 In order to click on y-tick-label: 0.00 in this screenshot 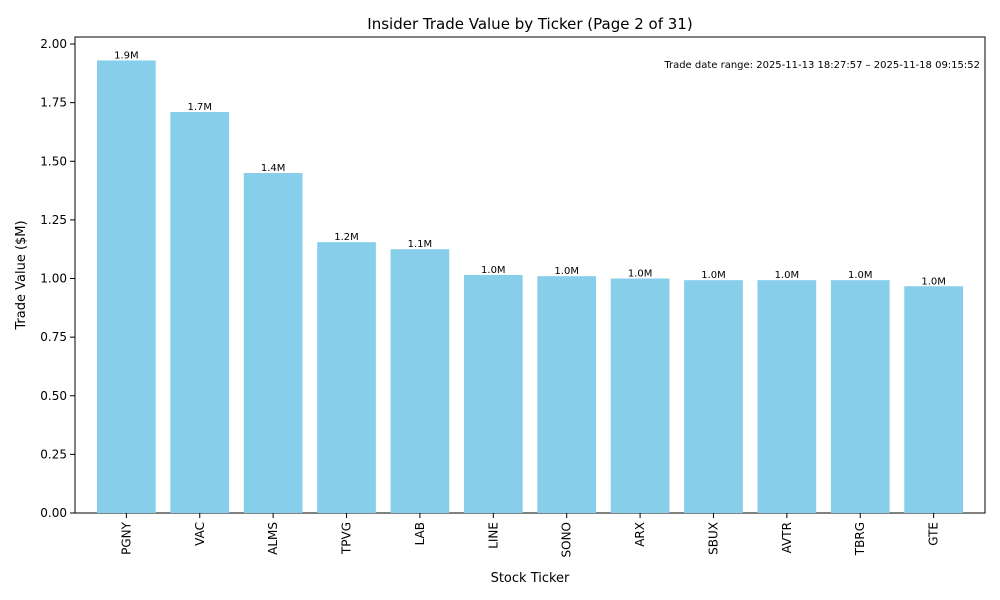, I will do `click(53, 513)`.